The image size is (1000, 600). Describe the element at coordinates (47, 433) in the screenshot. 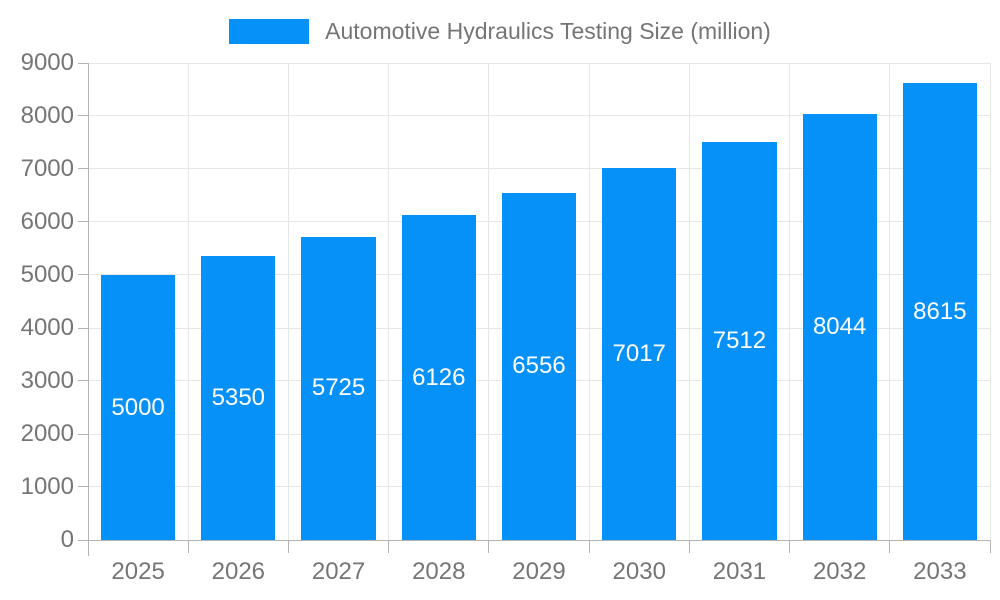

I see `y-axis-label: 2000` at that location.